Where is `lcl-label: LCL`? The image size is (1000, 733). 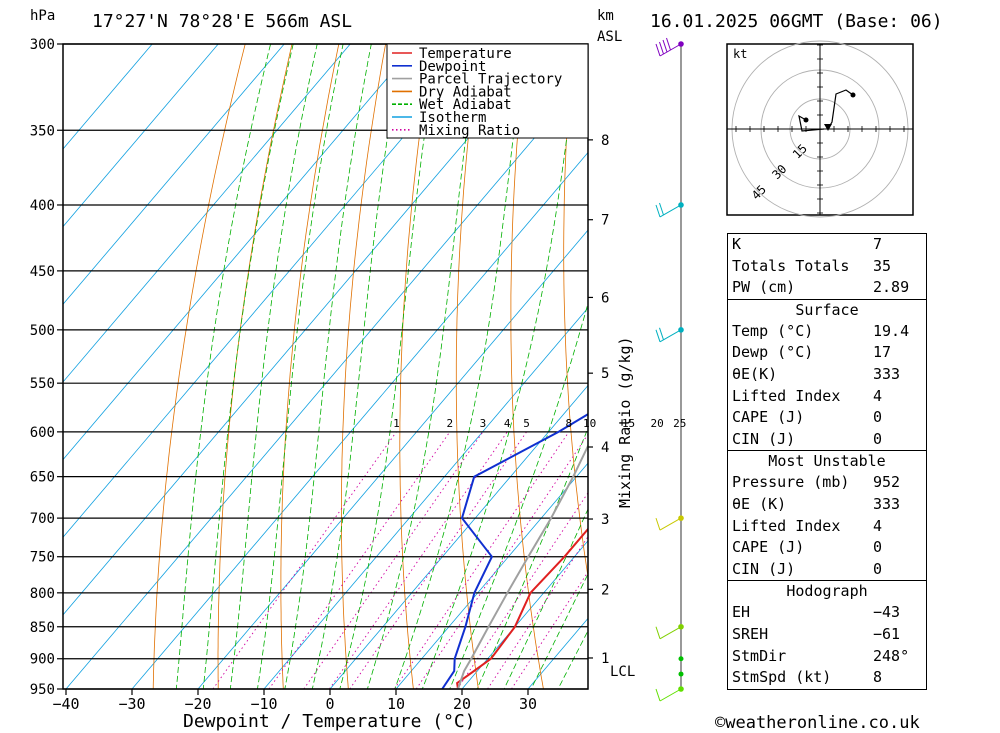 lcl-label: LCL is located at coordinates (622, 672).